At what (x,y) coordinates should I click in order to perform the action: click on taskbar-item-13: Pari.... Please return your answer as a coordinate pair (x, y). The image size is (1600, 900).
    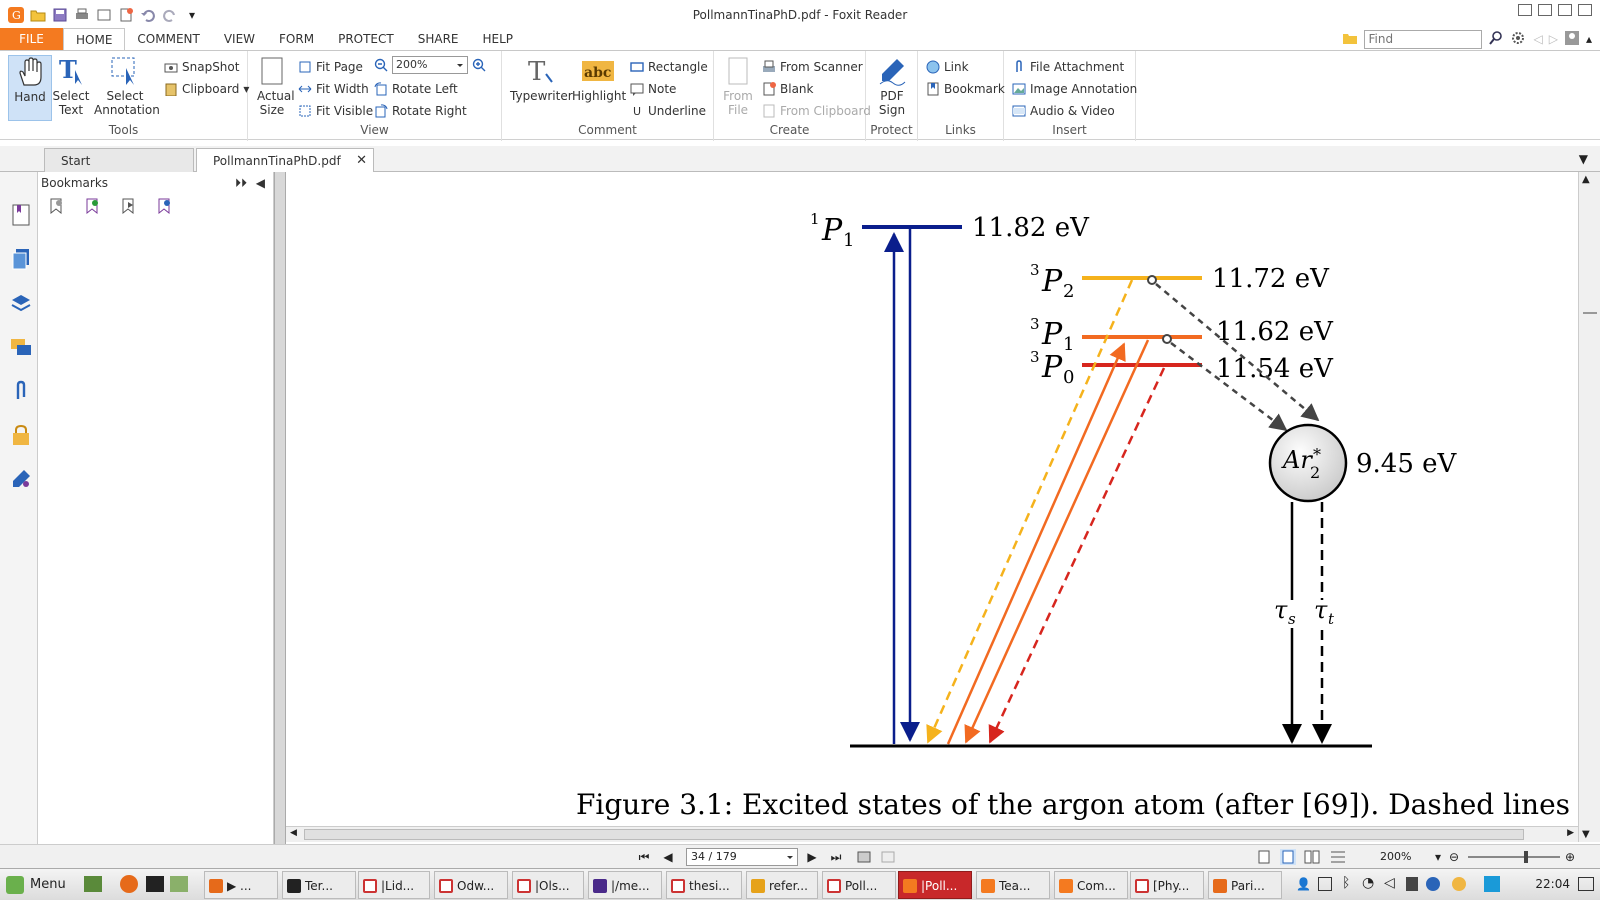
    Looking at the image, I should click on (1245, 885).